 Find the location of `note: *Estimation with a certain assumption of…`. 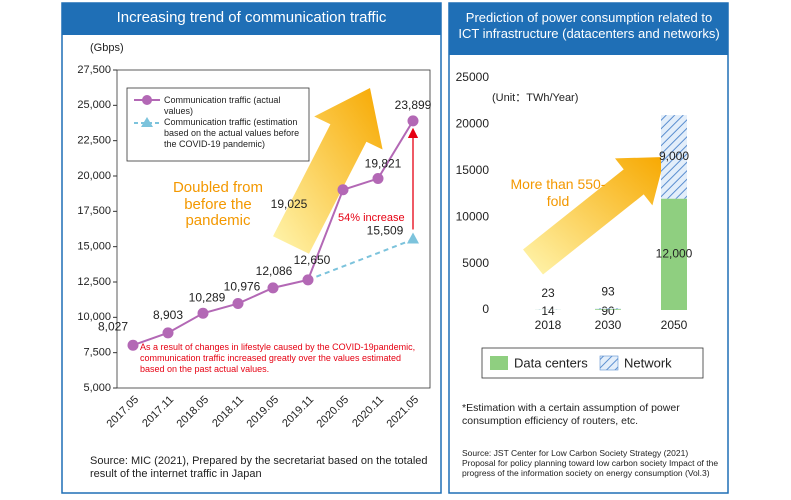

note: *Estimation with a certain assumption of… is located at coordinates (571, 414).